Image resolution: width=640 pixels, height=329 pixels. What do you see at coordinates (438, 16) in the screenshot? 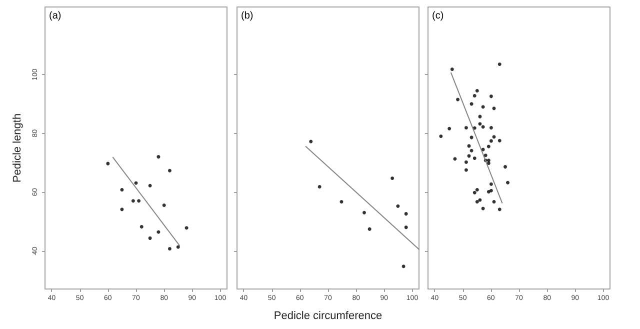
I see `annotation: (c)` at bounding box center [438, 16].